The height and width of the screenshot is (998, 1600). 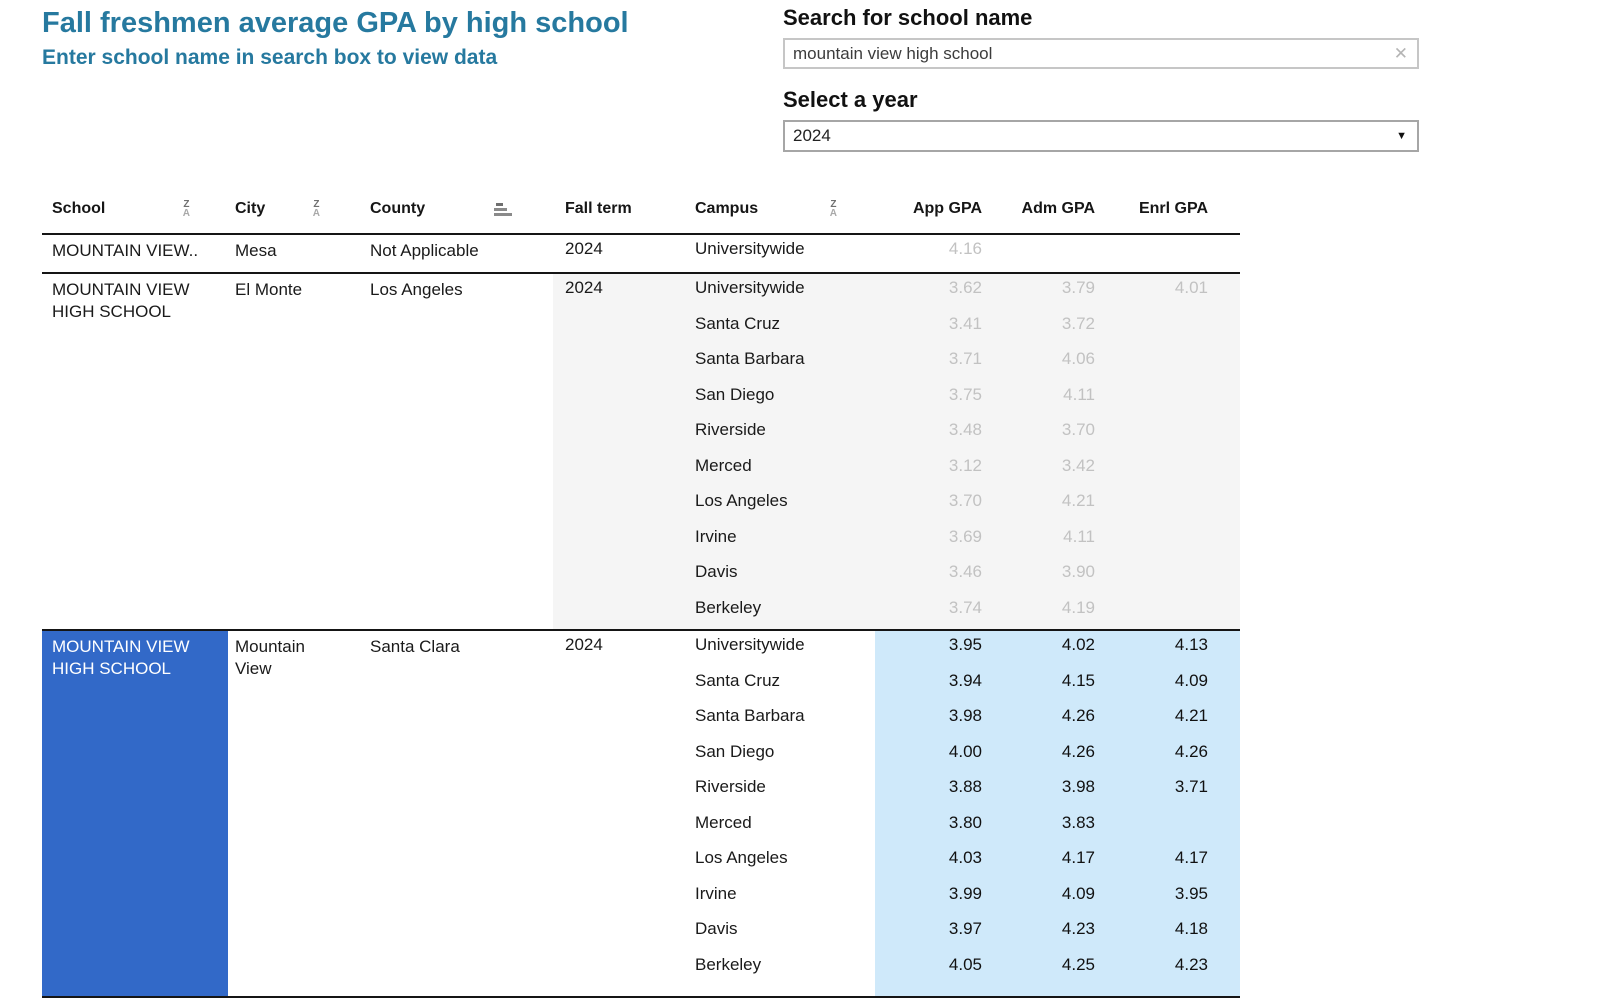 What do you see at coordinates (1101, 136) in the screenshot?
I see `year-dropdown: 2024 ▼` at bounding box center [1101, 136].